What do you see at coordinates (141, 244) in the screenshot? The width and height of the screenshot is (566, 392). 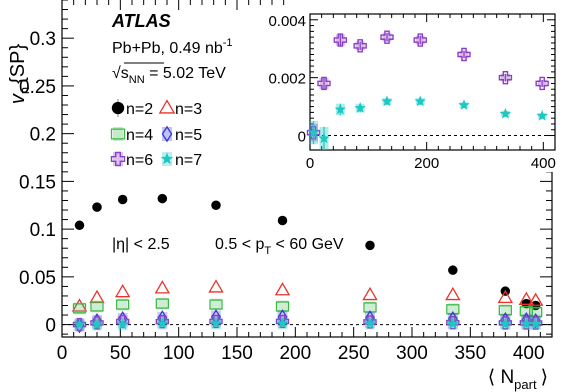 I see `eta-cut-label: |η| < 2.5` at bounding box center [141, 244].